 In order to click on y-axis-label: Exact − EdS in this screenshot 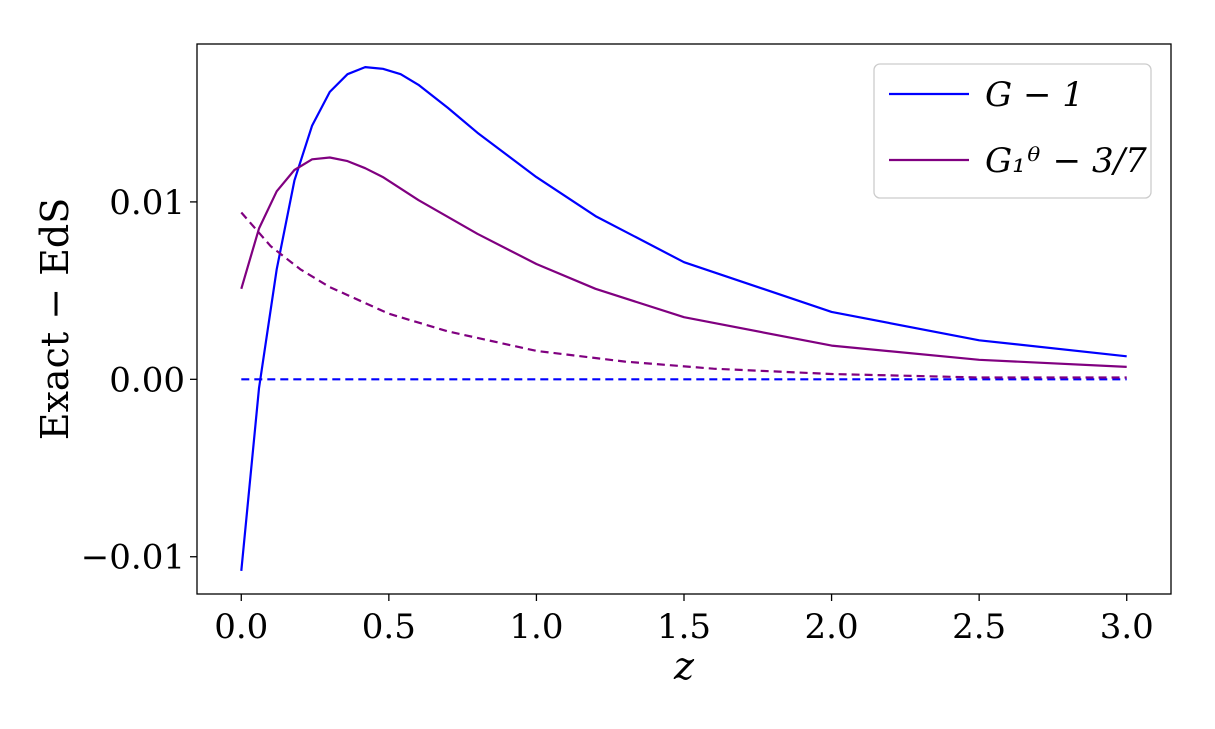, I will do `click(55, 319)`.